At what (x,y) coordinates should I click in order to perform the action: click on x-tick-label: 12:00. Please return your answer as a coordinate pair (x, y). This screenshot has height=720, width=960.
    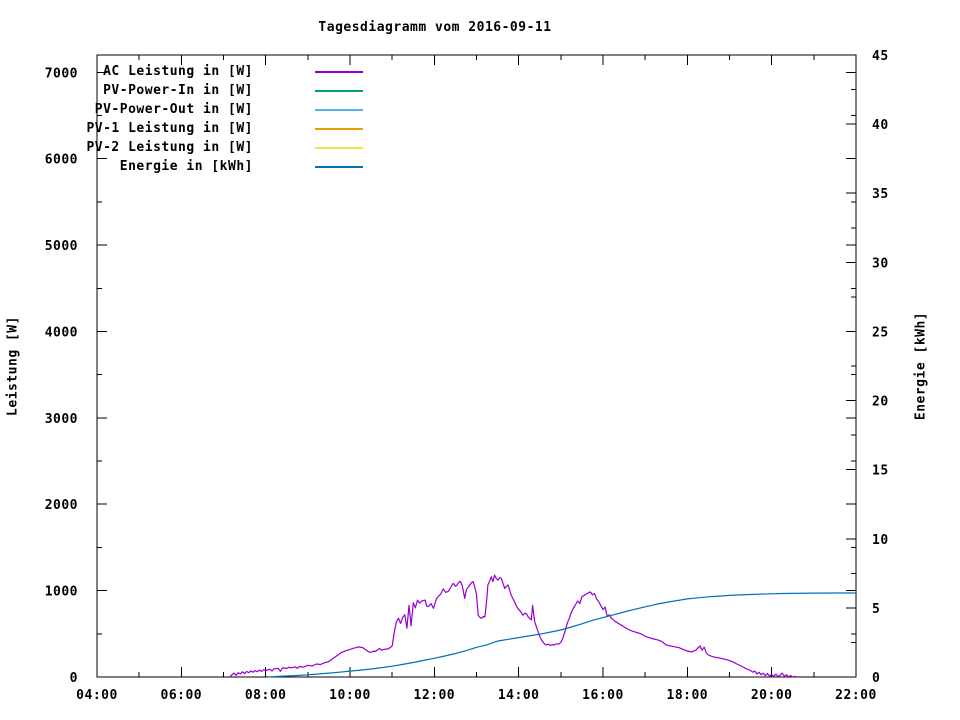
    Looking at the image, I should click on (435, 695).